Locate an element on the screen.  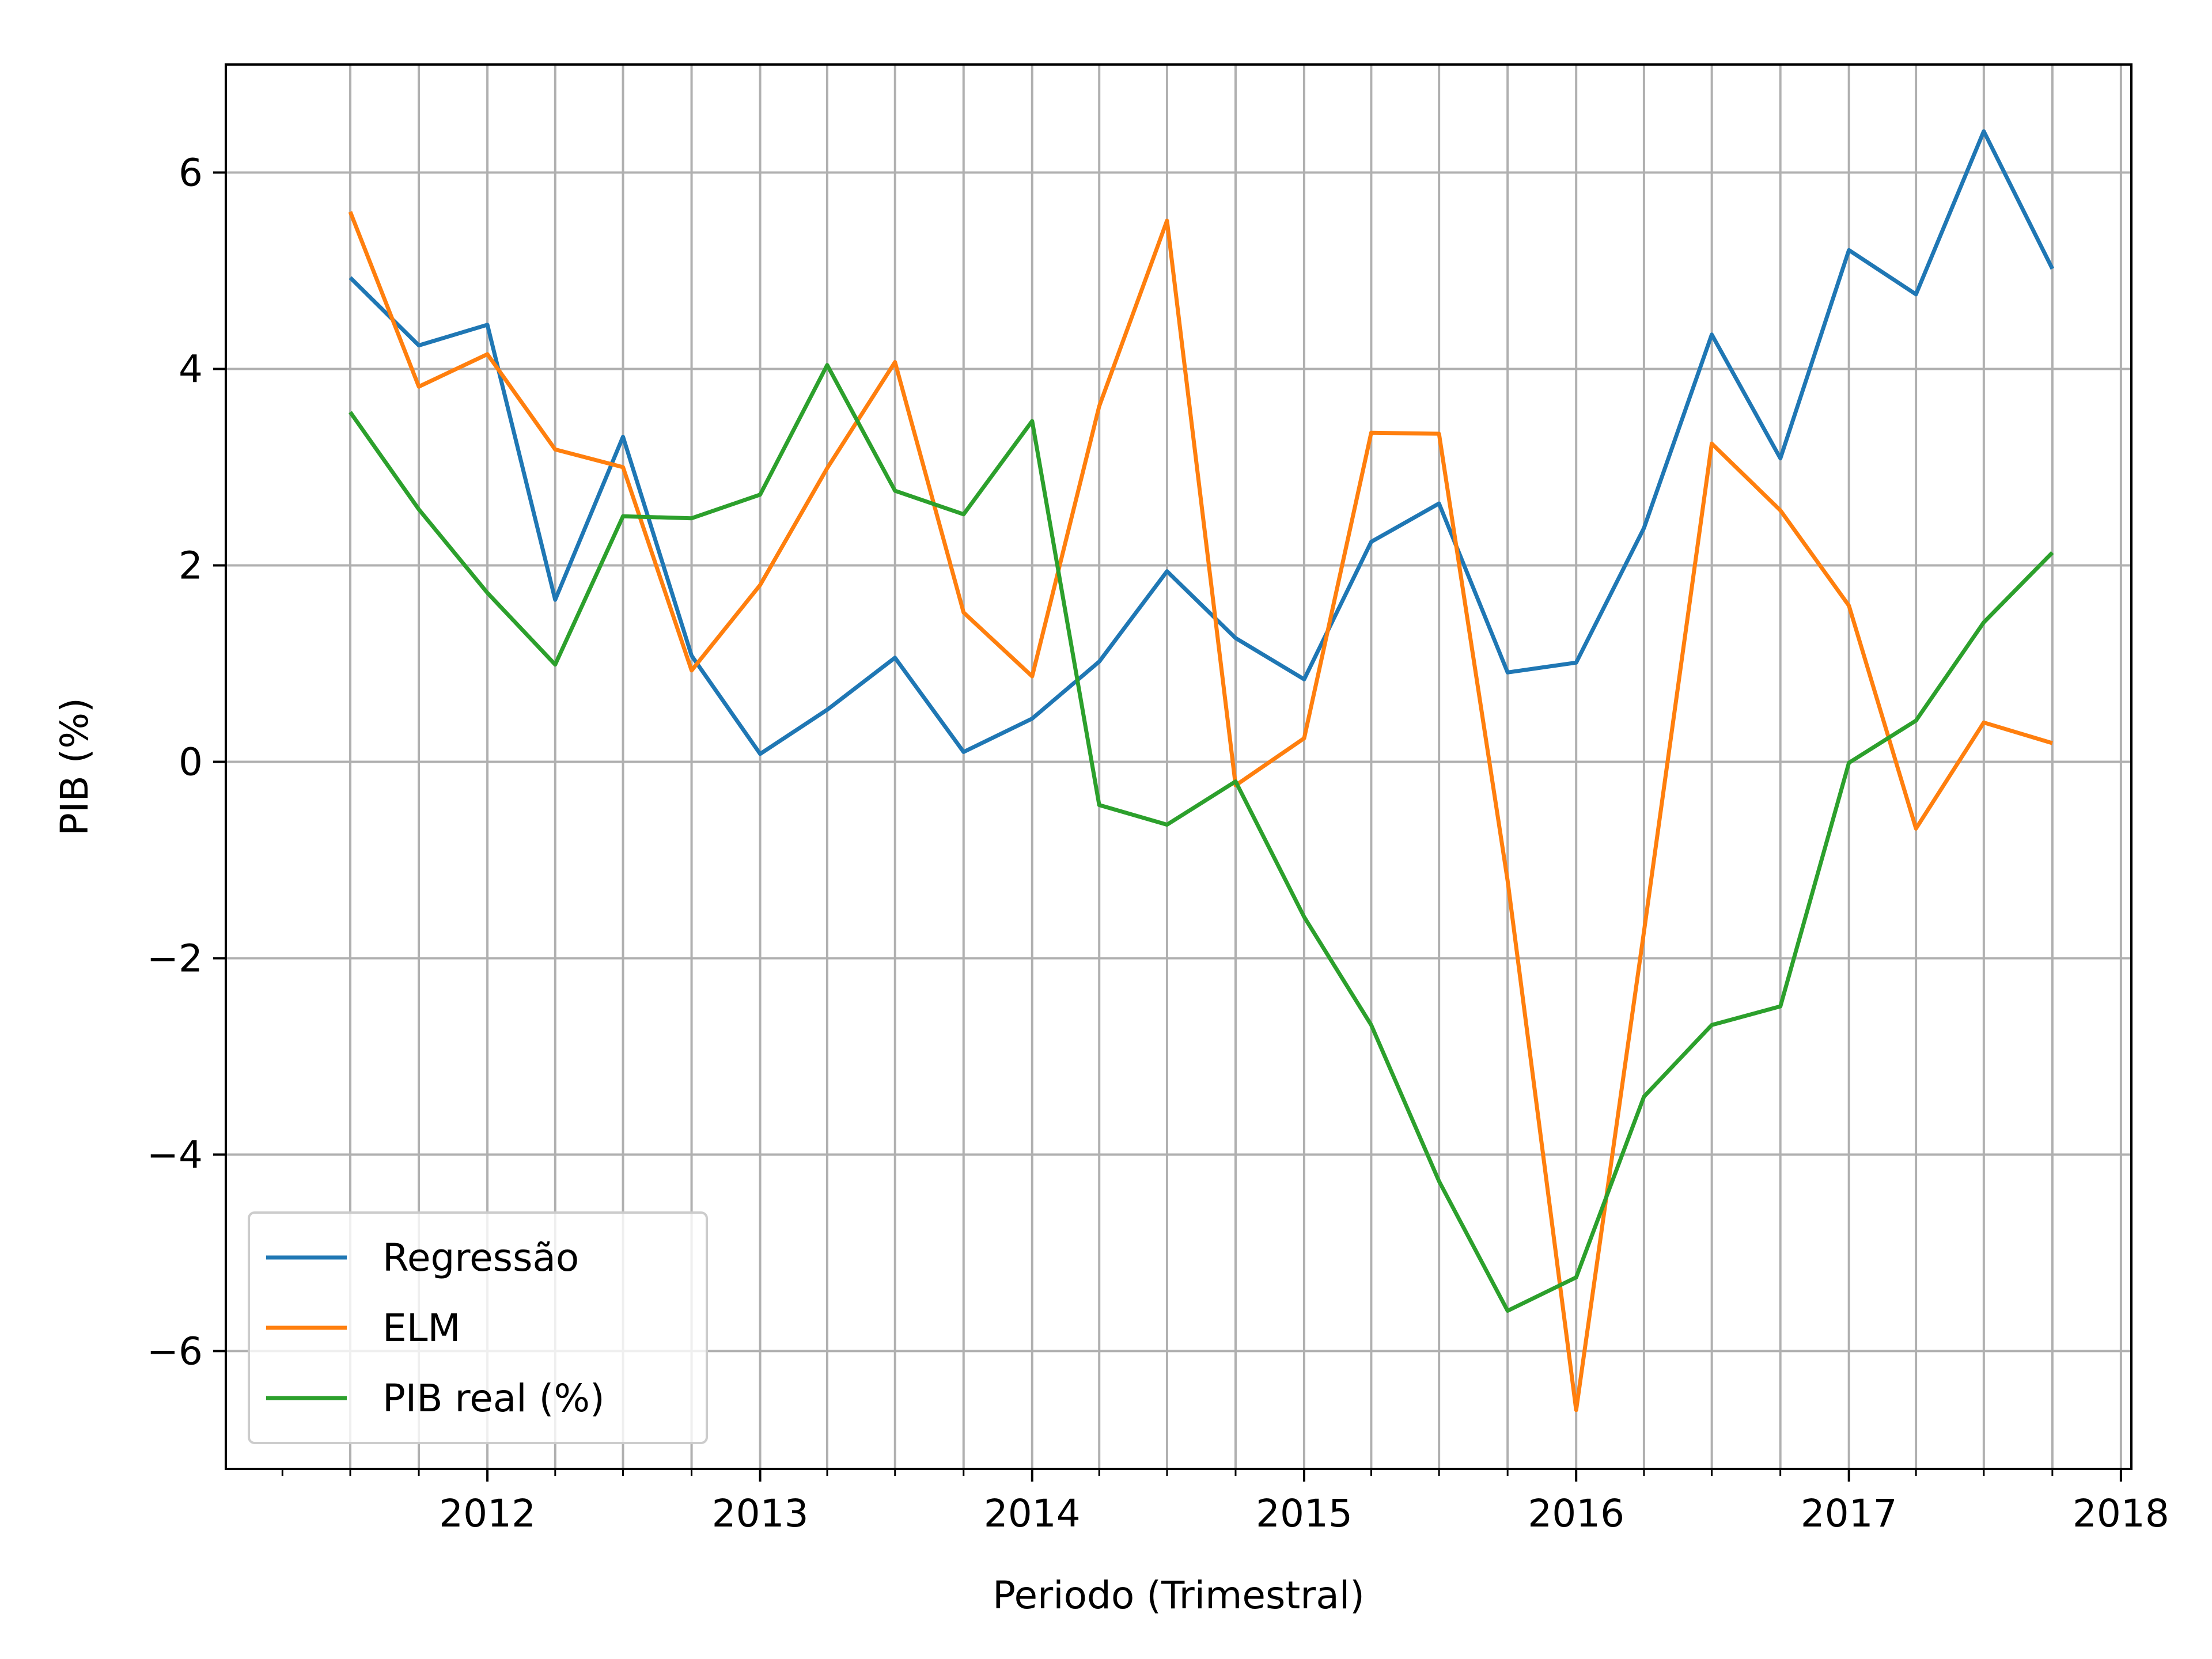
legend-label: Regressão is located at coordinates (480, 1258).